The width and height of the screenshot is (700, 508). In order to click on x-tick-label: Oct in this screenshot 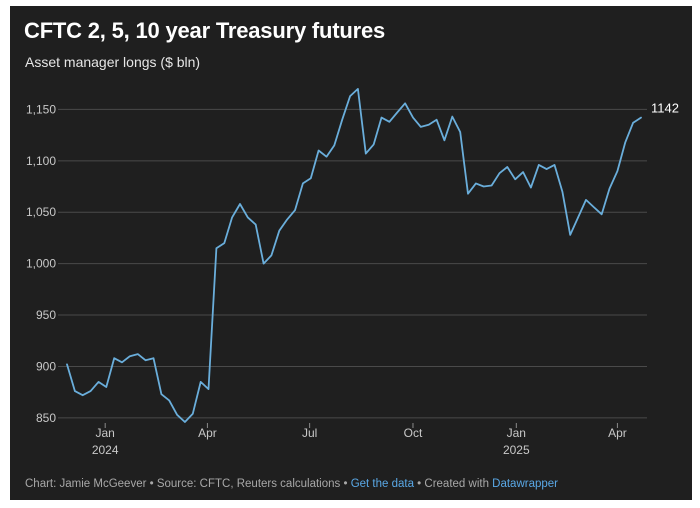, I will do `click(413, 433)`.